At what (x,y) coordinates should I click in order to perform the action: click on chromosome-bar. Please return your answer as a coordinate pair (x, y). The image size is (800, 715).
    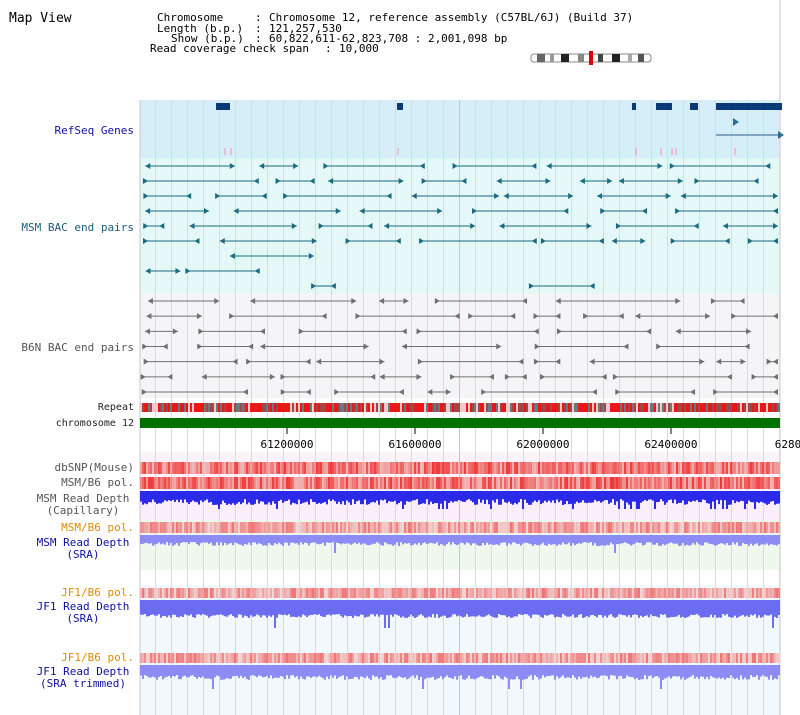
    Looking at the image, I should click on (460, 423).